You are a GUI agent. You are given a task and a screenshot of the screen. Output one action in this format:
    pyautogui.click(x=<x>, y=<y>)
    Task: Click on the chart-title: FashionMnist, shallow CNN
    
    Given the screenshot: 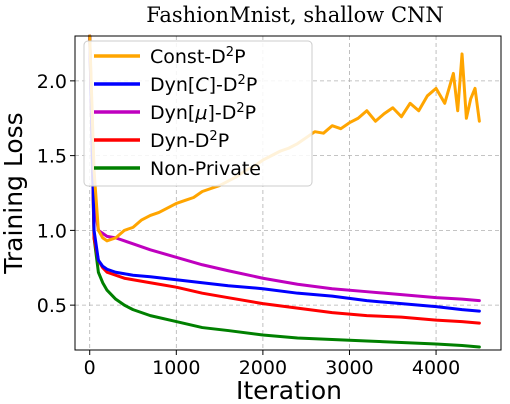 What is the action you would take?
    pyautogui.click(x=295, y=15)
    